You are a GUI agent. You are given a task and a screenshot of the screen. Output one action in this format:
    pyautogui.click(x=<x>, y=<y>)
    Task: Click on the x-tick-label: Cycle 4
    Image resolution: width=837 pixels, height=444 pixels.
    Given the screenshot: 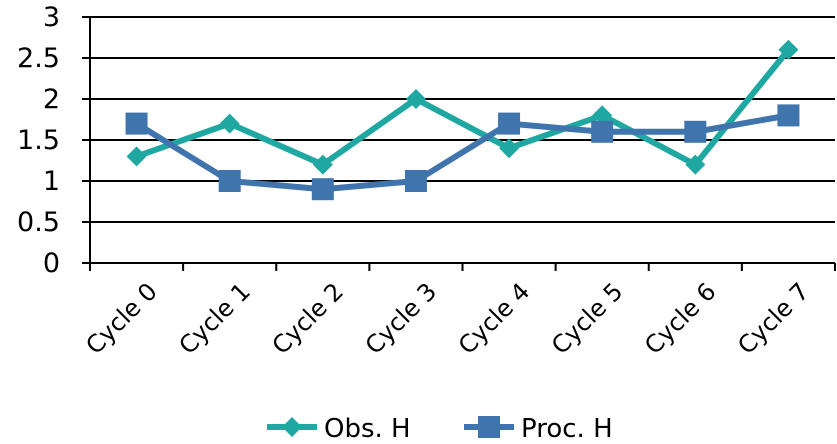 What is the action you would take?
    pyautogui.click(x=494, y=318)
    